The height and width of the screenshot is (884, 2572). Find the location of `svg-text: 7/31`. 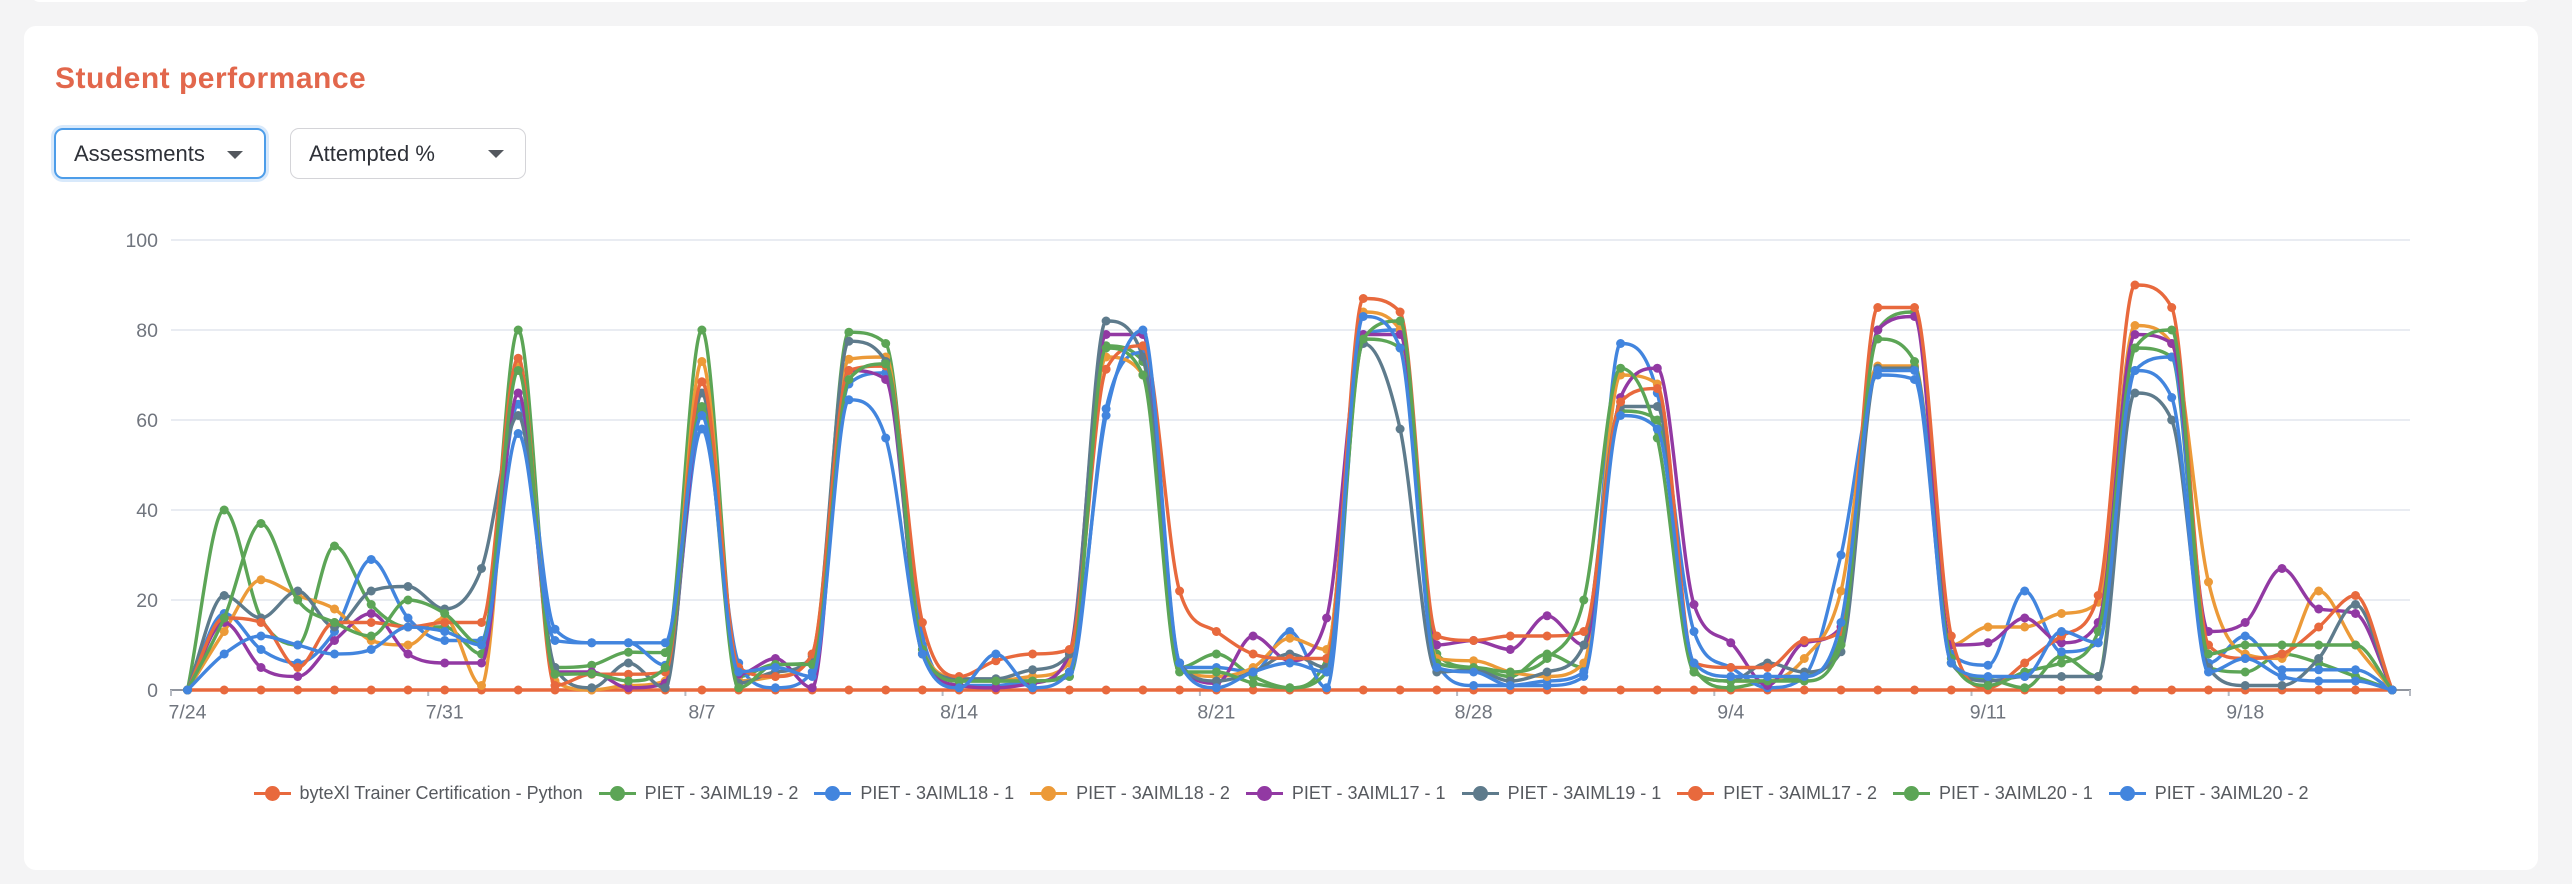

svg-text: 7/31 is located at coordinates (445, 713).